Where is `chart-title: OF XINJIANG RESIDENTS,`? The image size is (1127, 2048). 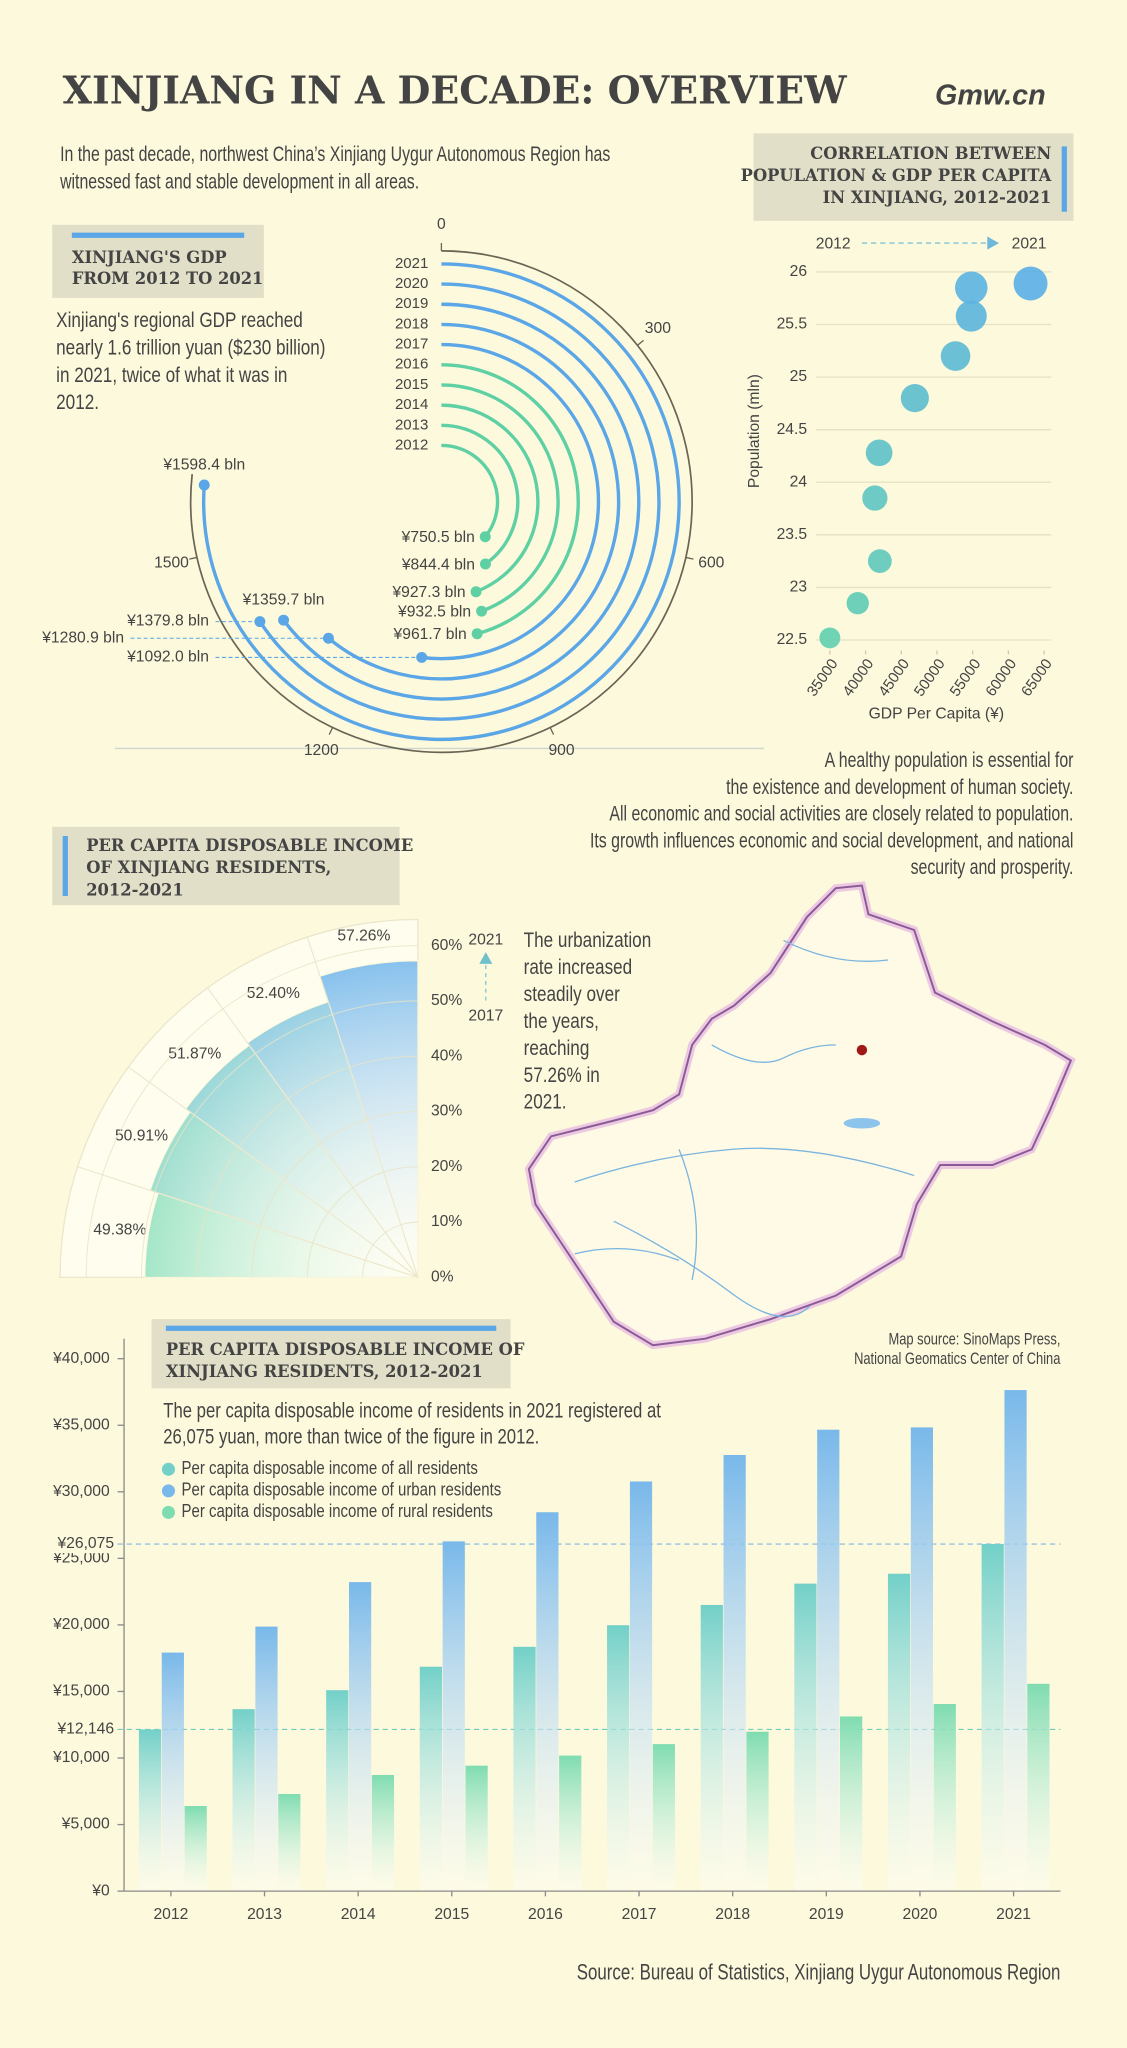
chart-title: OF XINJIANG RESIDENTS, is located at coordinates (208, 867).